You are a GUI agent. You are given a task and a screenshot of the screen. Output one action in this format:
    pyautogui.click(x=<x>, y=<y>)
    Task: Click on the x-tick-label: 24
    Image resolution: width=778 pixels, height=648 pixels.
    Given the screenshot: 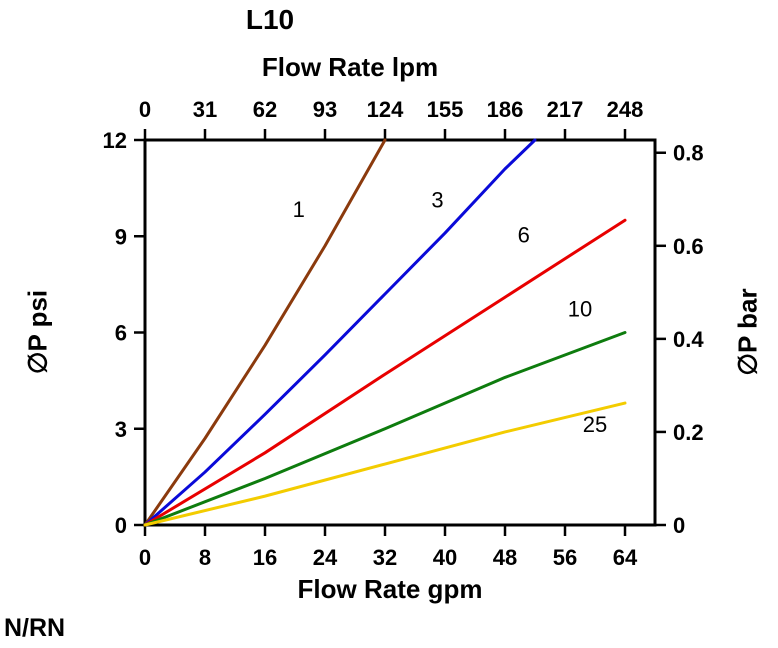 What is the action you would take?
    pyautogui.click(x=325, y=557)
    